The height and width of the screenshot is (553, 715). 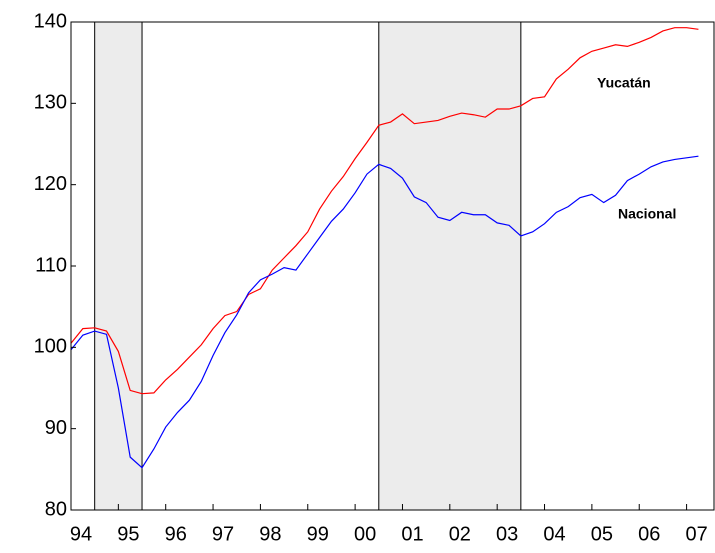 I want to click on x-tick-label: 94, so click(x=81, y=534).